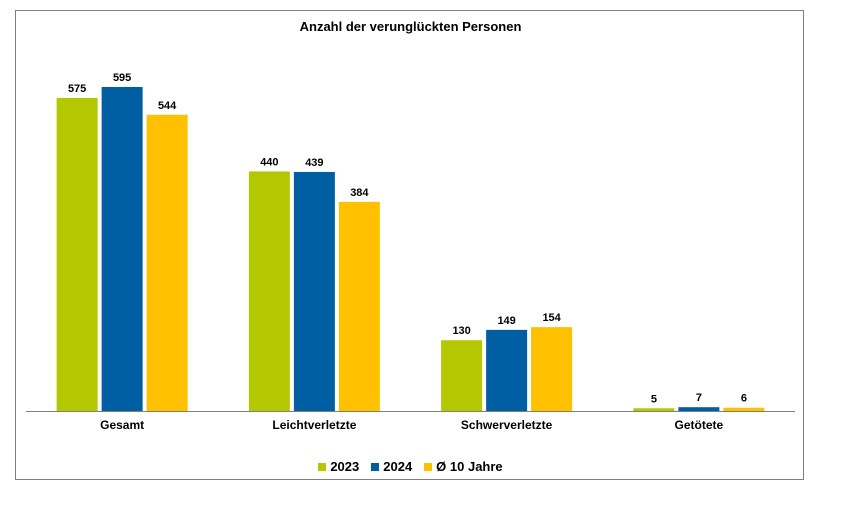 The height and width of the screenshot is (517, 841). Describe the element at coordinates (322, 466) in the screenshot. I see `legend-swatch-2023` at that location.